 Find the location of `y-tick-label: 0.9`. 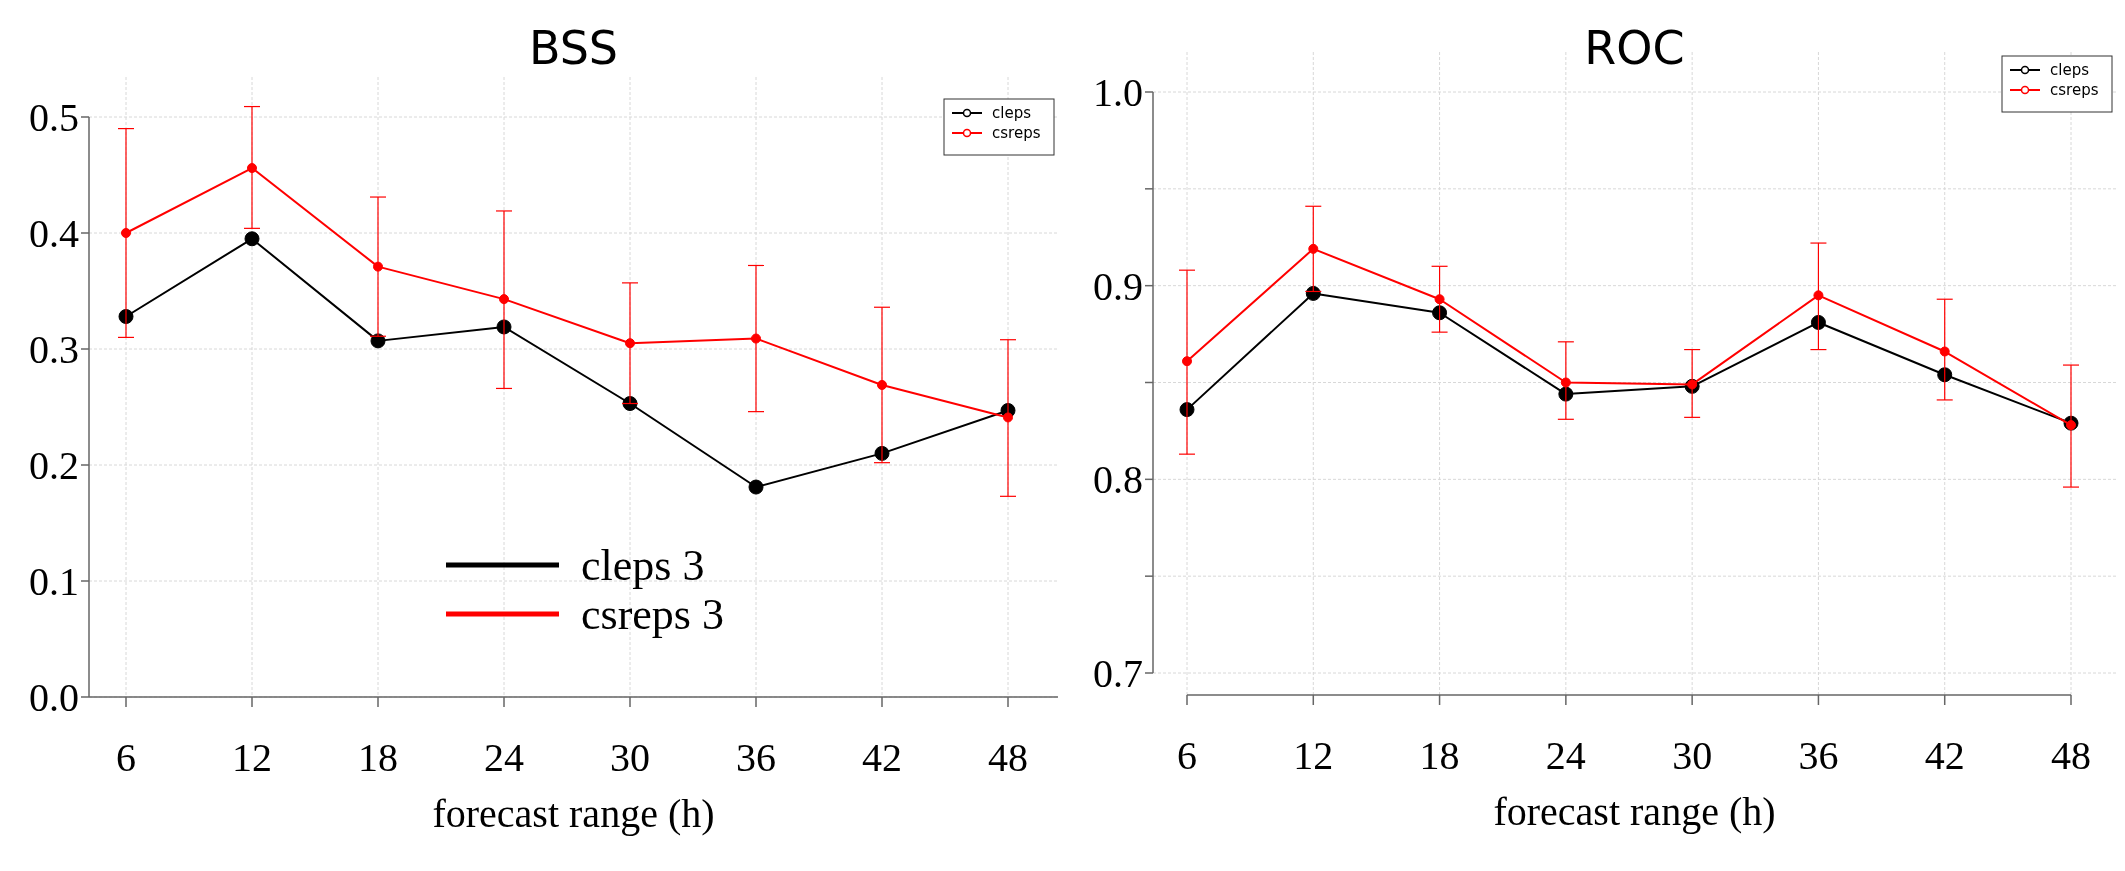

y-tick-label: 0.9 is located at coordinates (1118, 286).